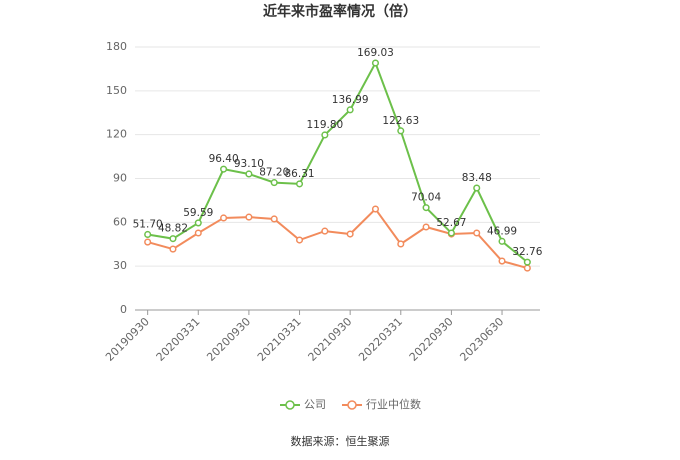  I want to click on value-label: 93.10, so click(249, 164).